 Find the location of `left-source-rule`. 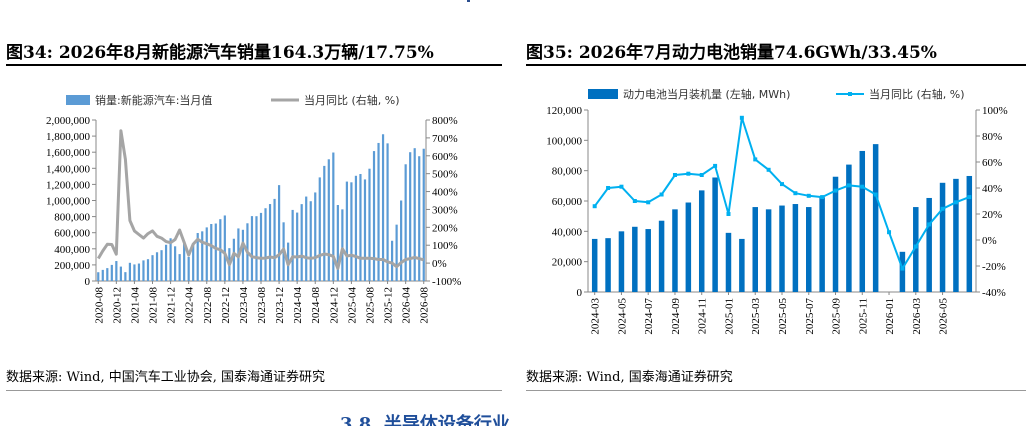

left-source-rule is located at coordinates (254, 390).